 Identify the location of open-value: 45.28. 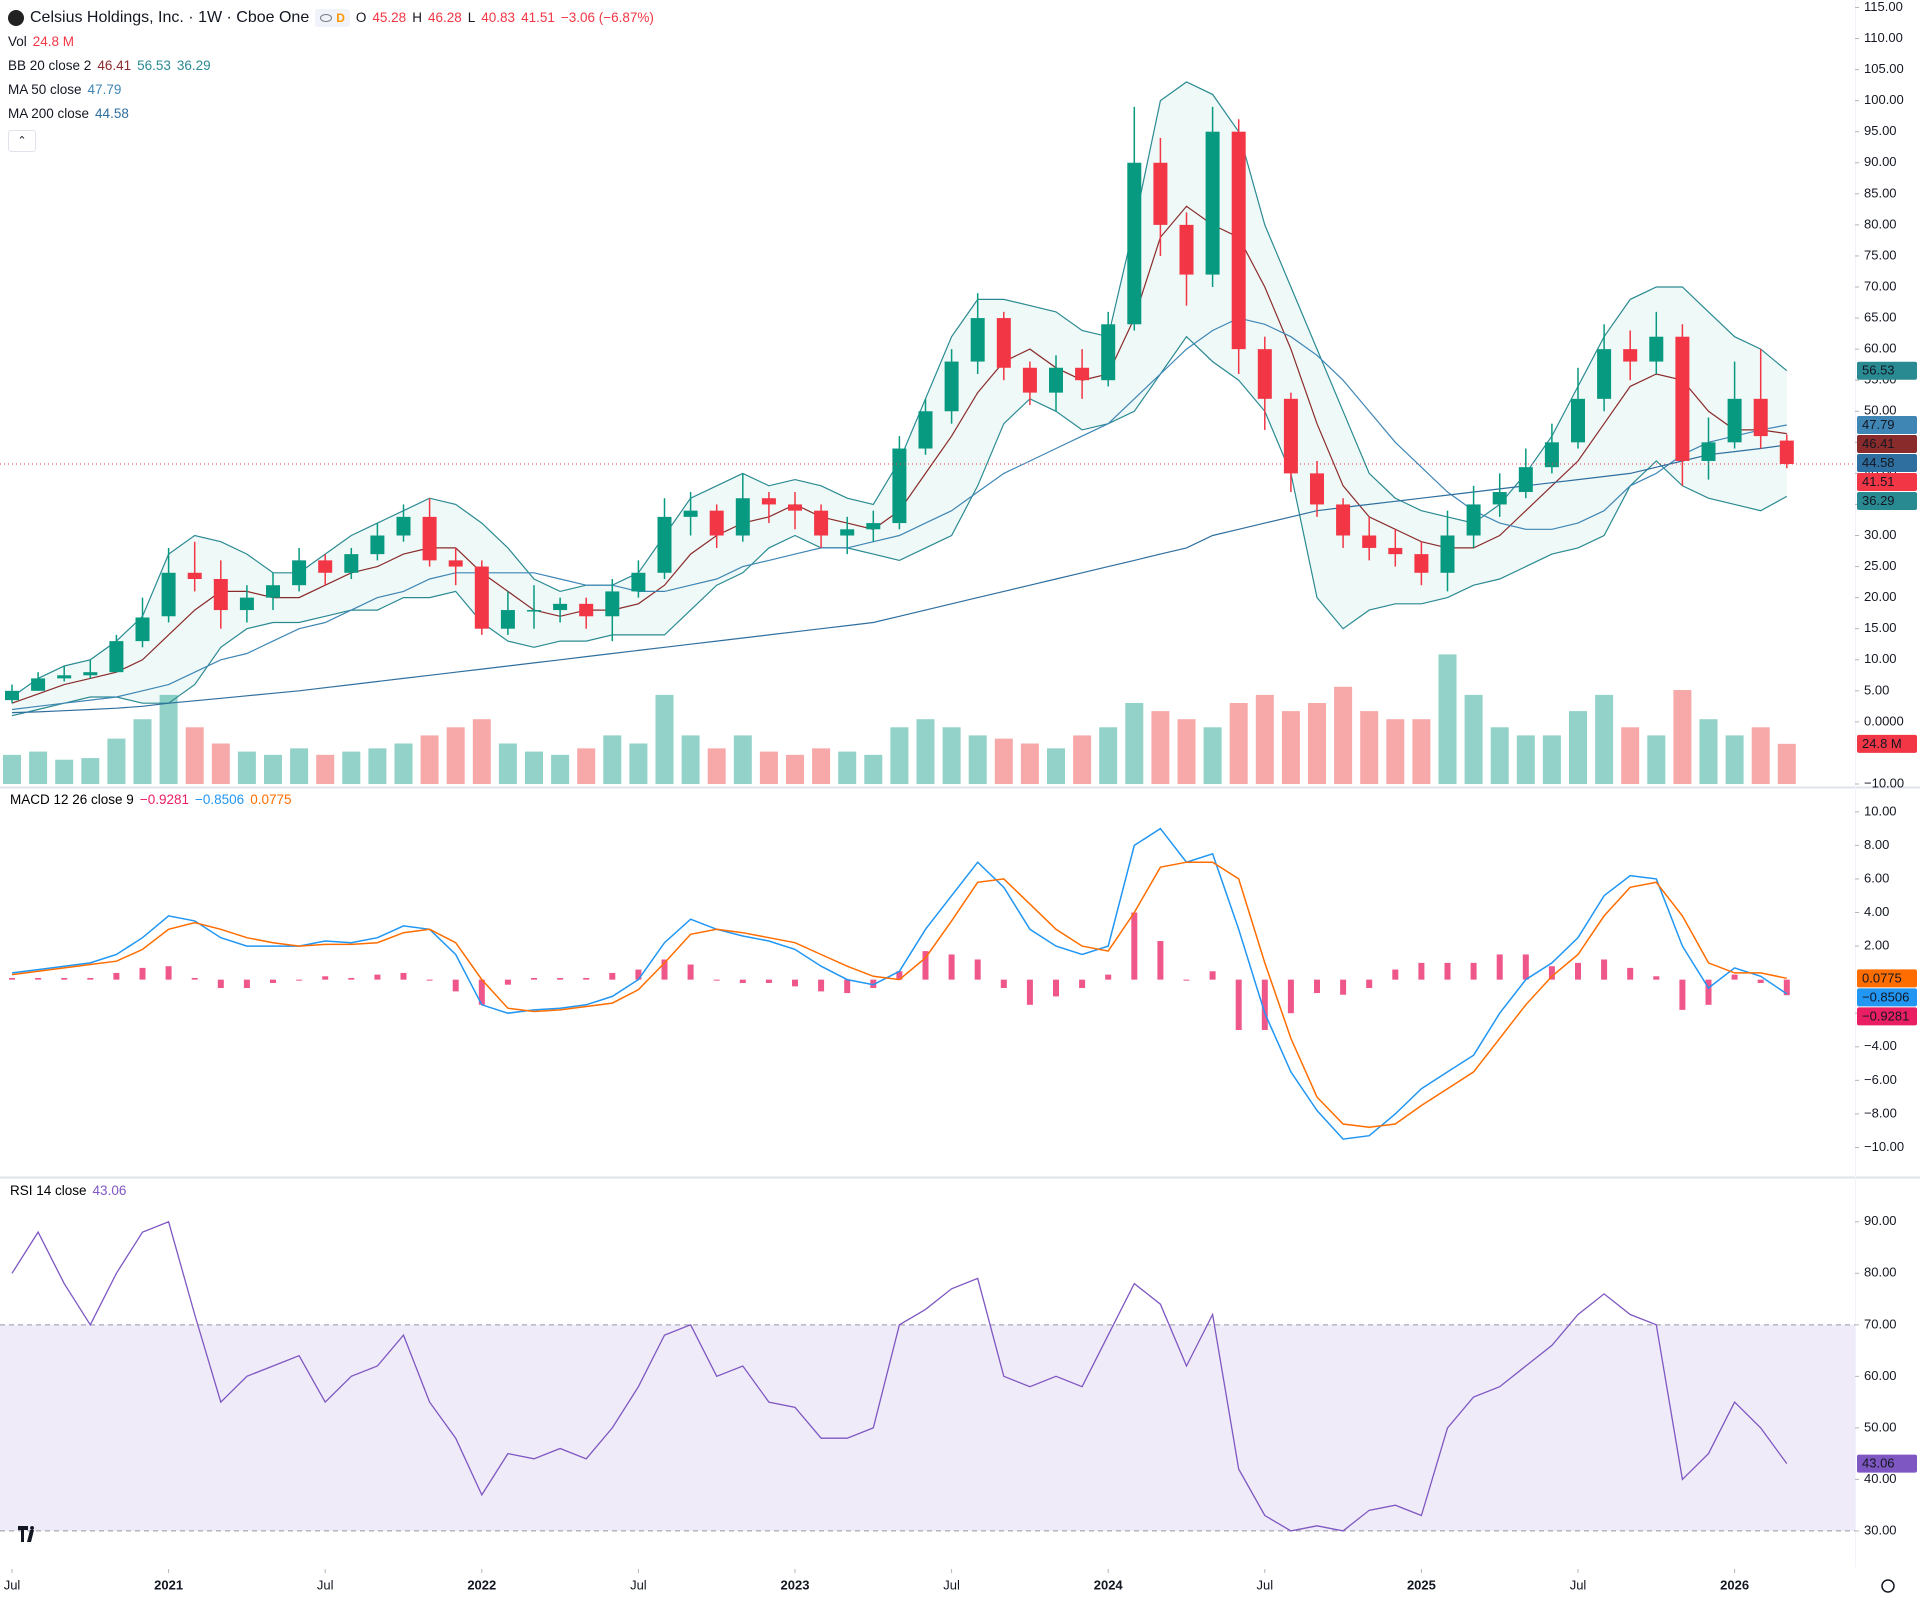
(389, 17).